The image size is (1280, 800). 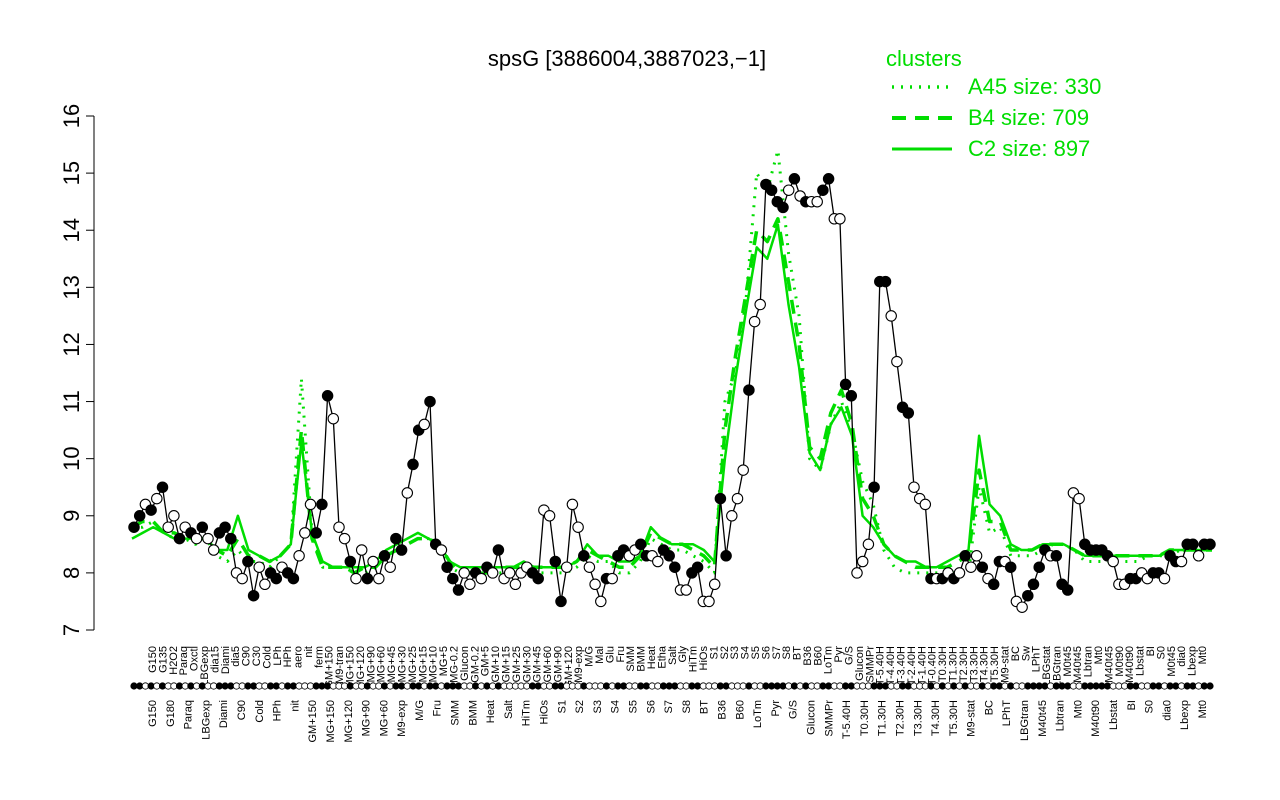 I want to click on x-tick-label: S2, so click(x=580, y=706).